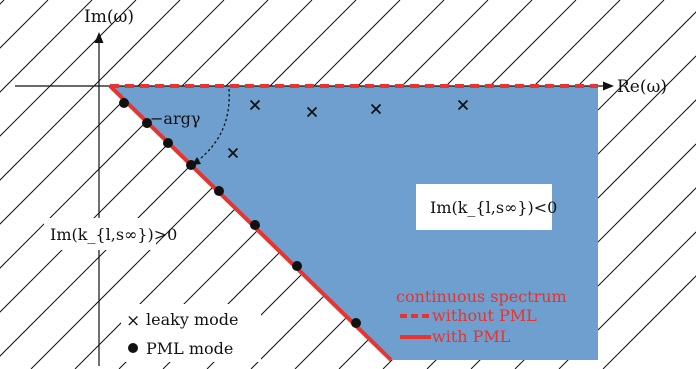 This screenshot has height=369, width=696. What do you see at coordinates (348, 129) in the screenshot?
I see `leaky-mode-markers` at bounding box center [348, 129].